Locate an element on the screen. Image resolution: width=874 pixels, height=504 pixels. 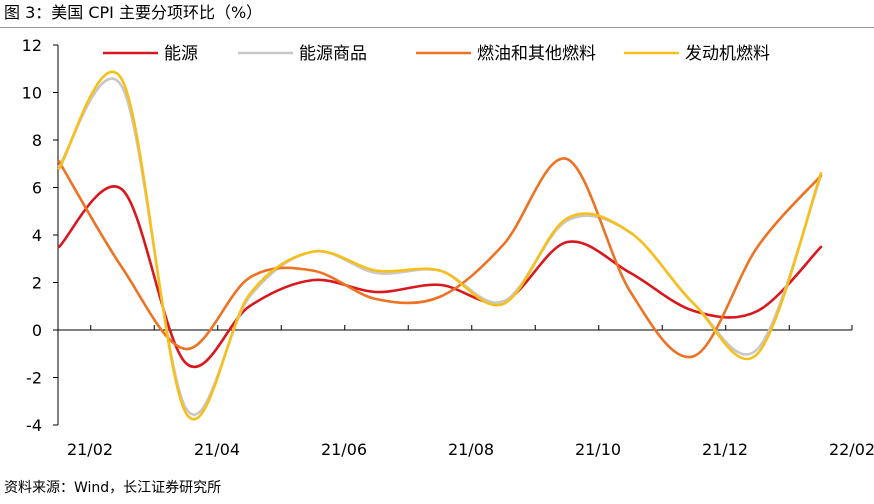
x-tick-label: 21/02 is located at coordinates (90, 449).